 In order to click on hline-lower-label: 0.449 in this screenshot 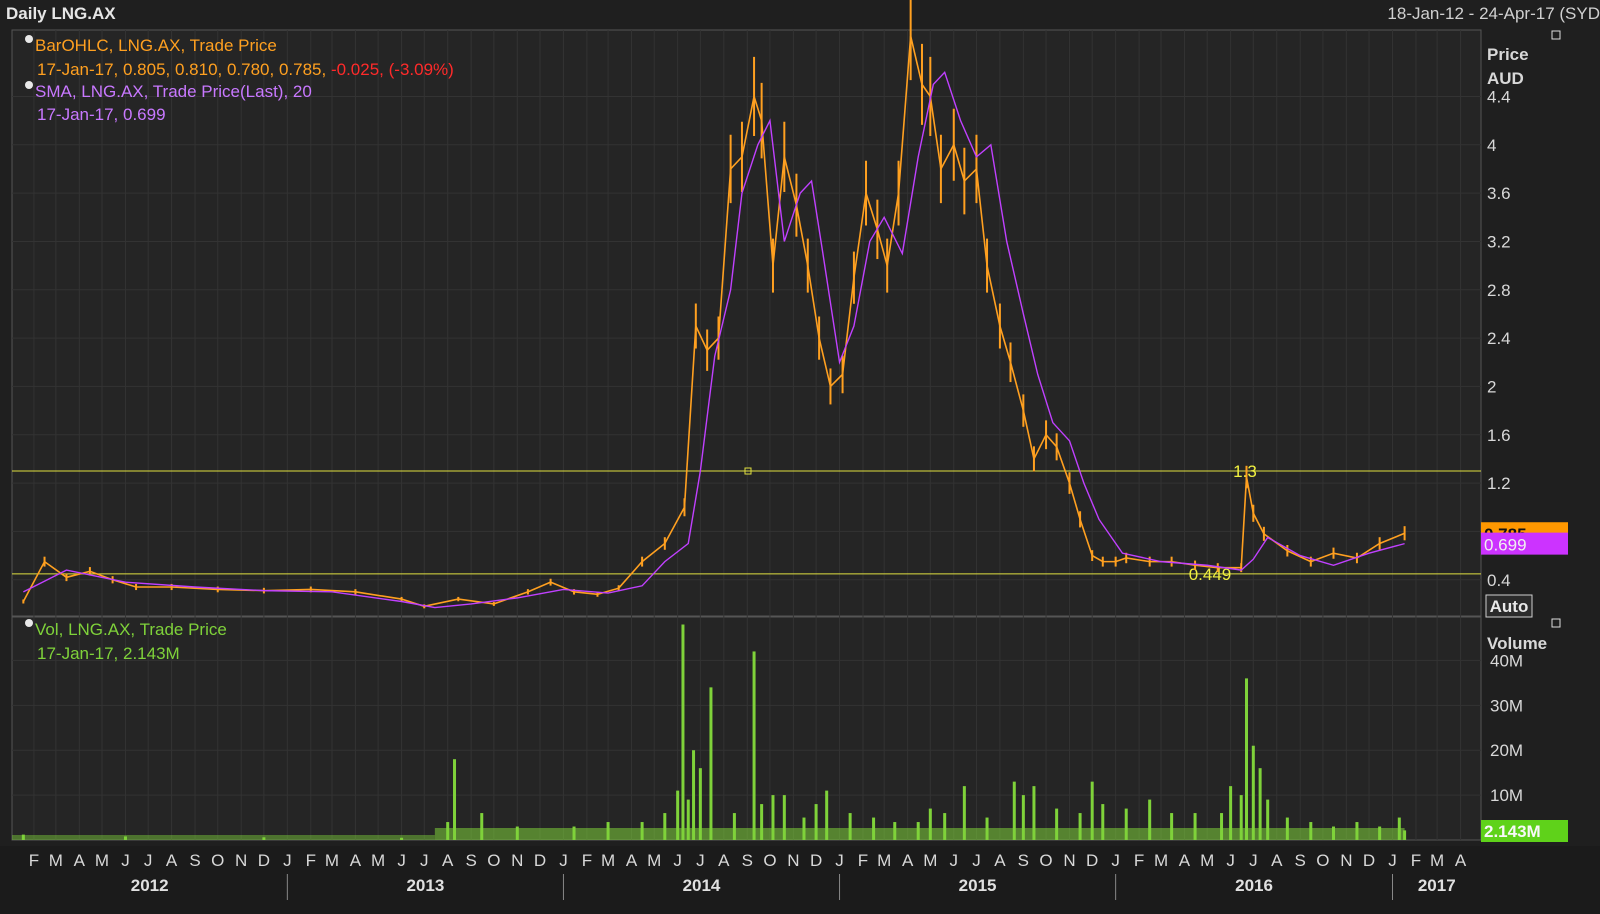, I will do `click(1210, 574)`.